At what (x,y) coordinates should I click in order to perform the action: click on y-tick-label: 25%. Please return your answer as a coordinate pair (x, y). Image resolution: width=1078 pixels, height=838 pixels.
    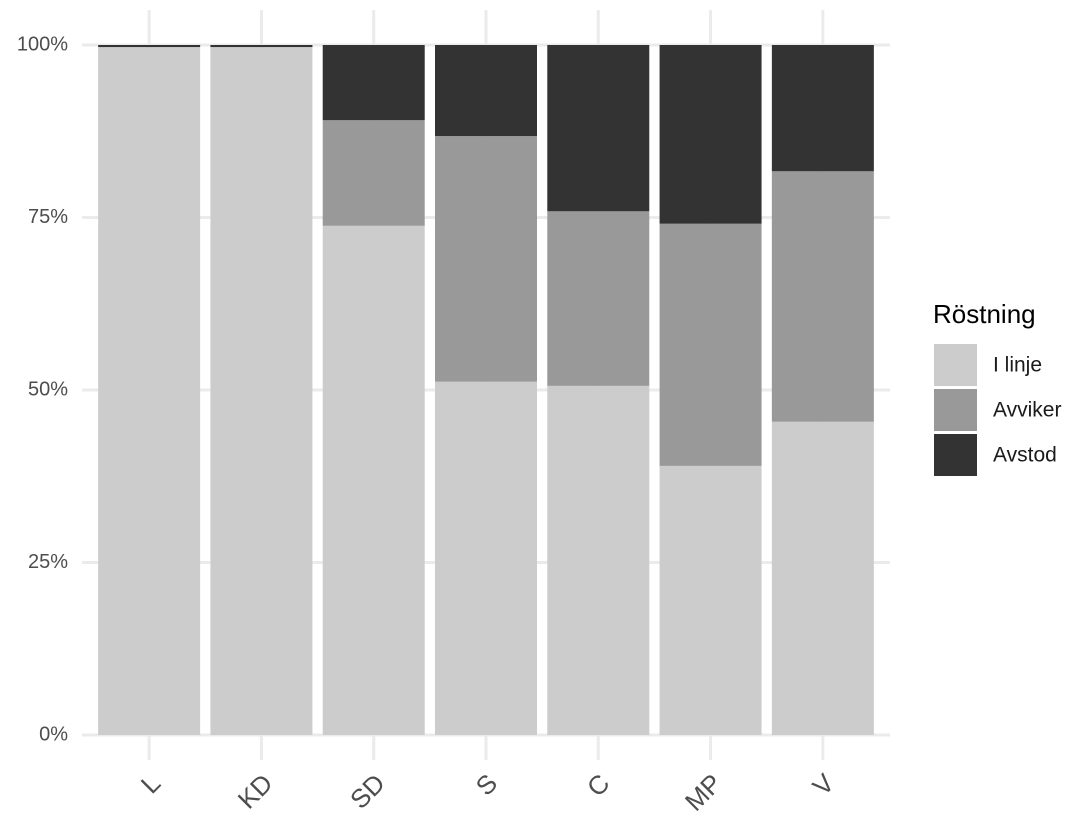
    Looking at the image, I should click on (48, 562).